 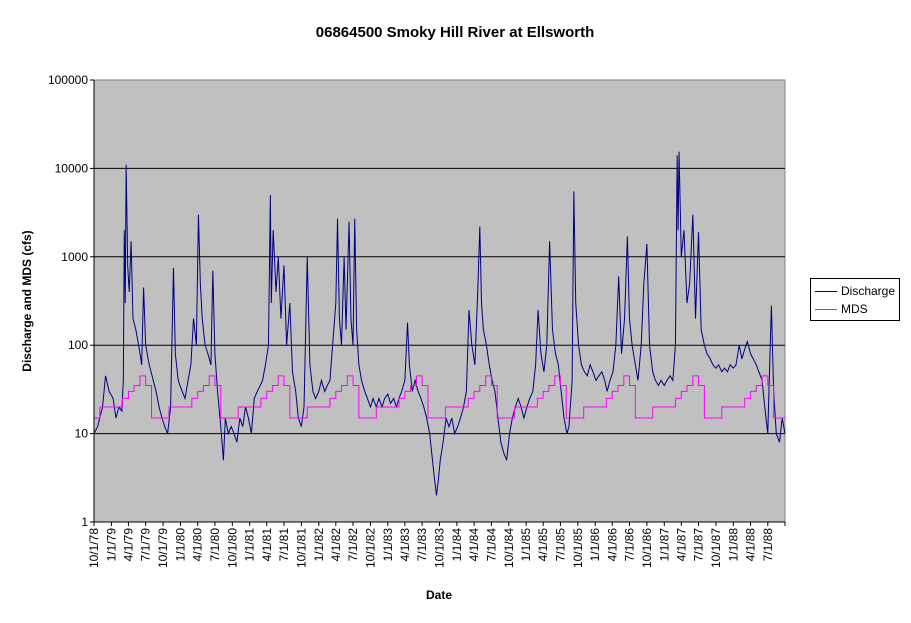 What do you see at coordinates (509, 548) in the screenshot?
I see `x-tick-label: 10/1/84` at bounding box center [509, 548].